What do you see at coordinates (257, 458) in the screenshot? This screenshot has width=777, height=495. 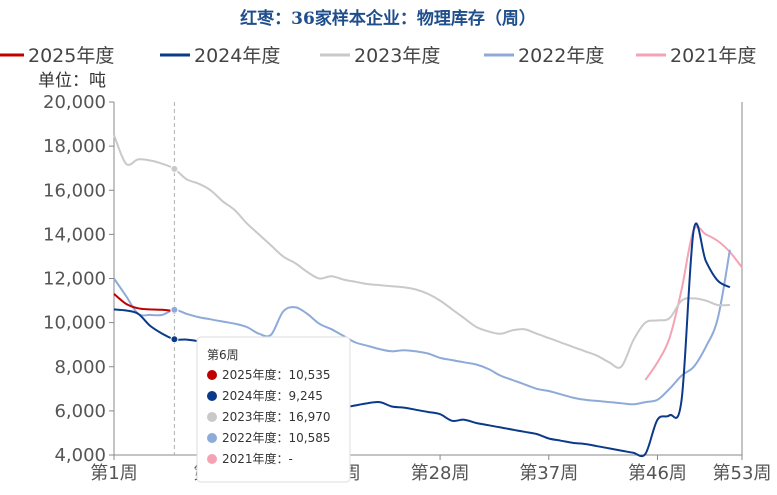 I see `tooltip-row: 2021年度：-` at bounding box center [257, 458].